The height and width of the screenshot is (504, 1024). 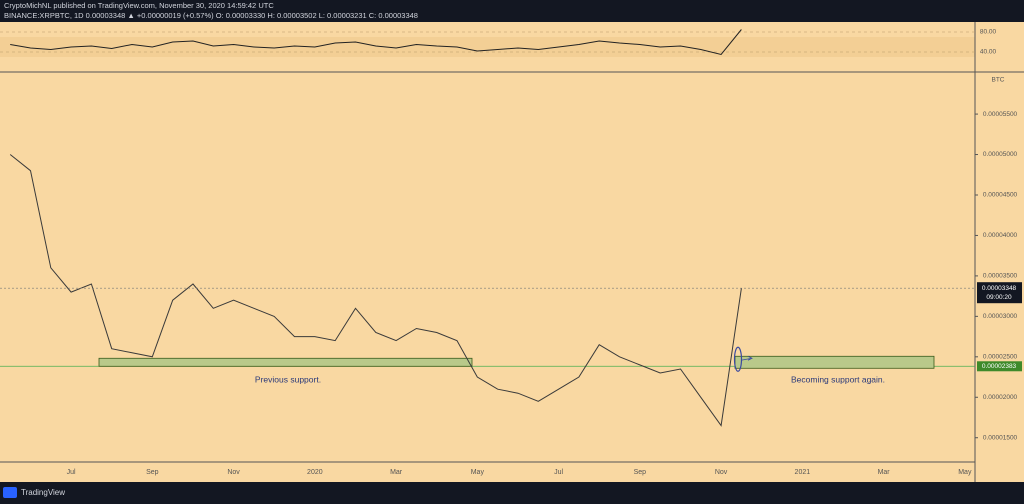 What do you see at coordinates (746, 358) in the screenshot?
I see `arrow` at bounding box center [746, 358].